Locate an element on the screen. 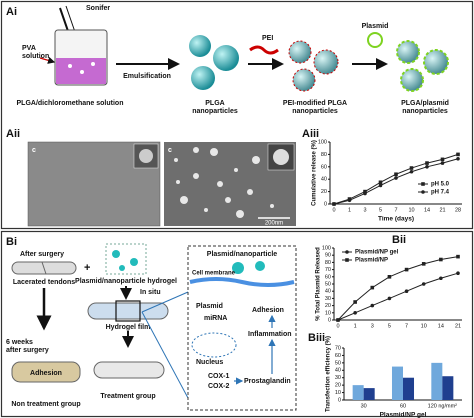 This screenshot has height=418, width=474. x-tick-label: 30 is located at coordinates (364, 406).